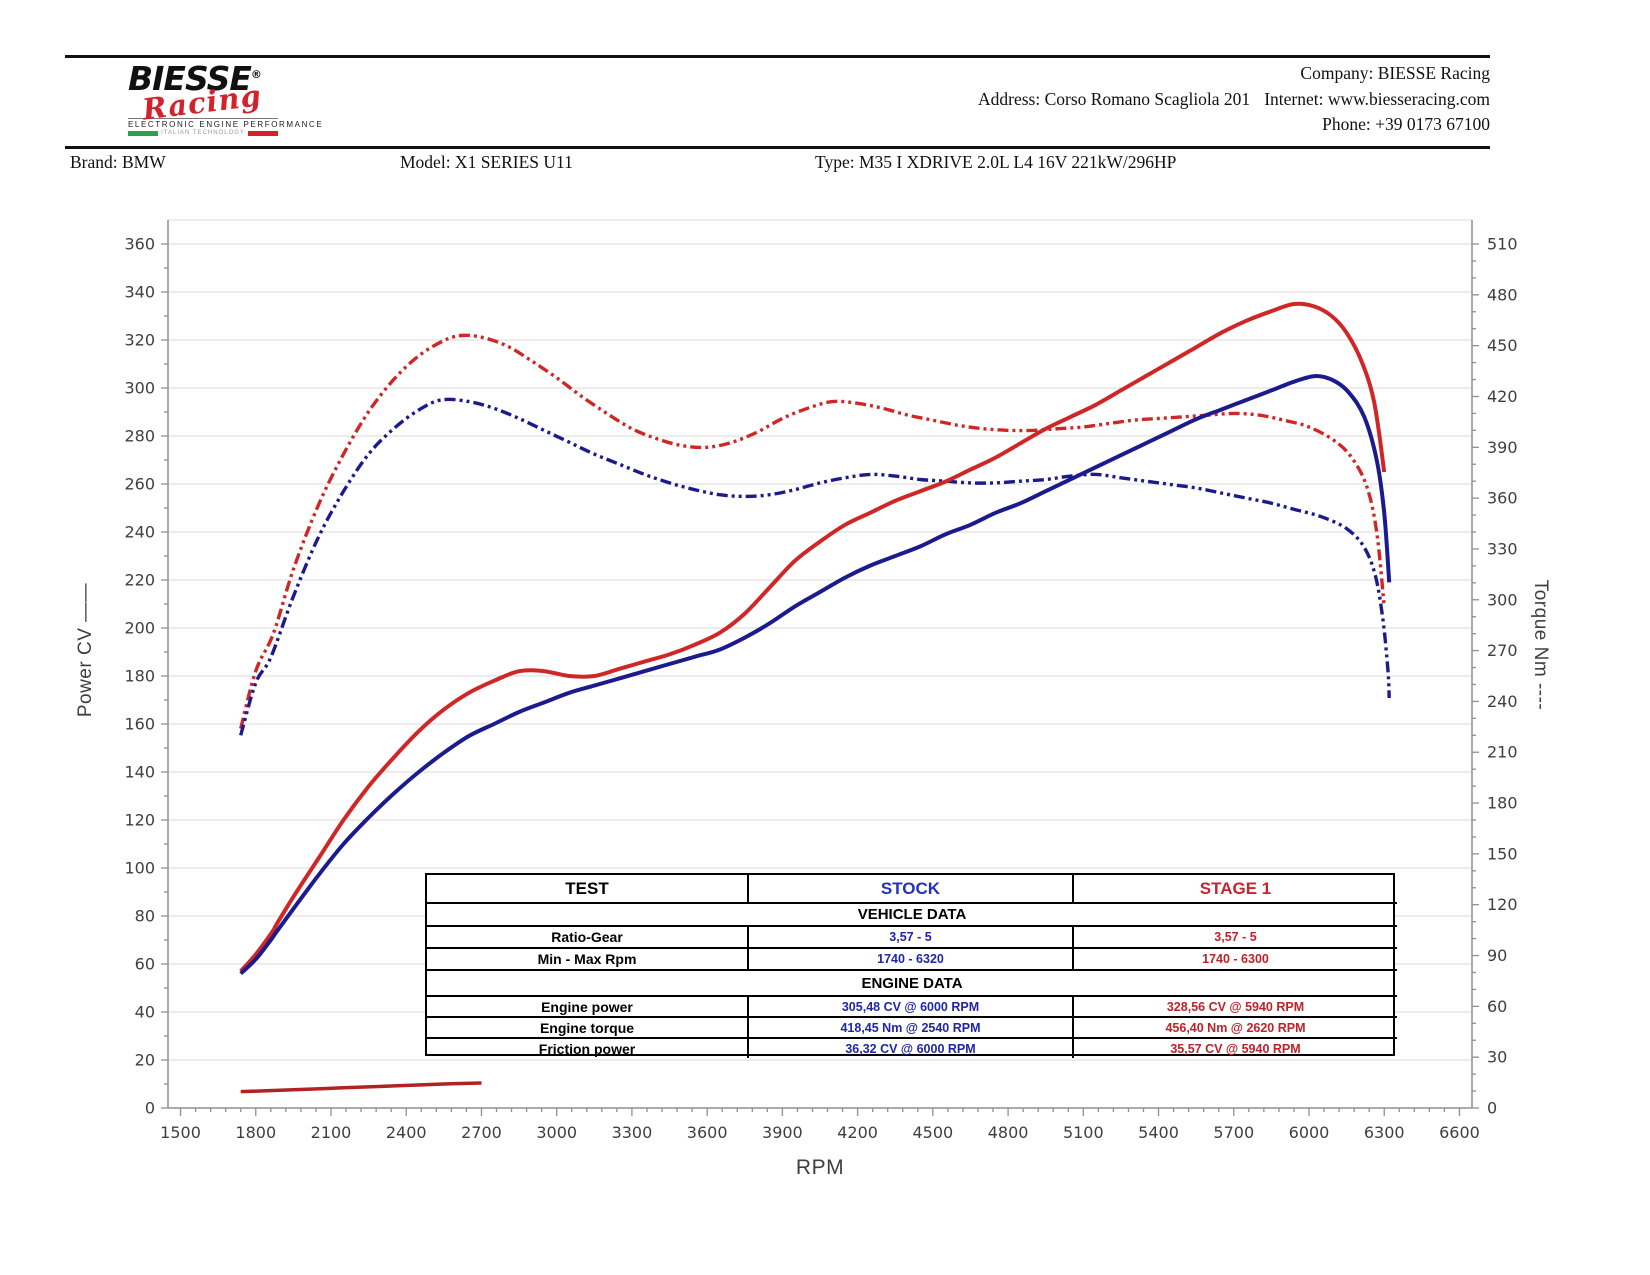  What do you see at coordinates (406, 1132) in the screenshot?
I see `x-tick-label: 2400` at bounding box center [406, 1132].